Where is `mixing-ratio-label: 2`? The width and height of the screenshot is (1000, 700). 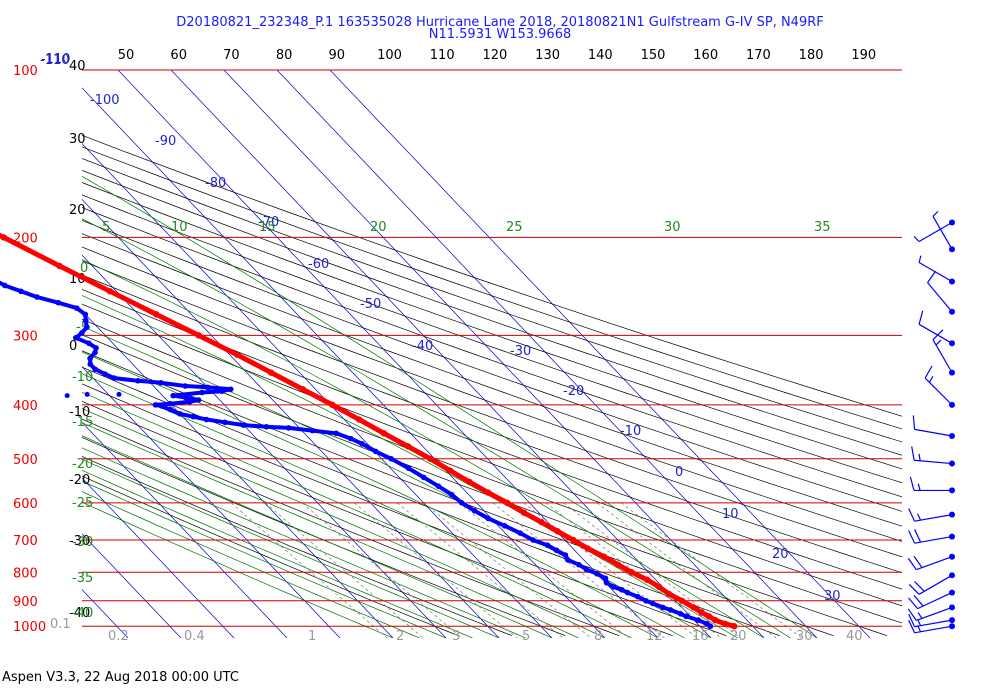 mixing-ratio-label: 2 is located at coordinates (400, 636).